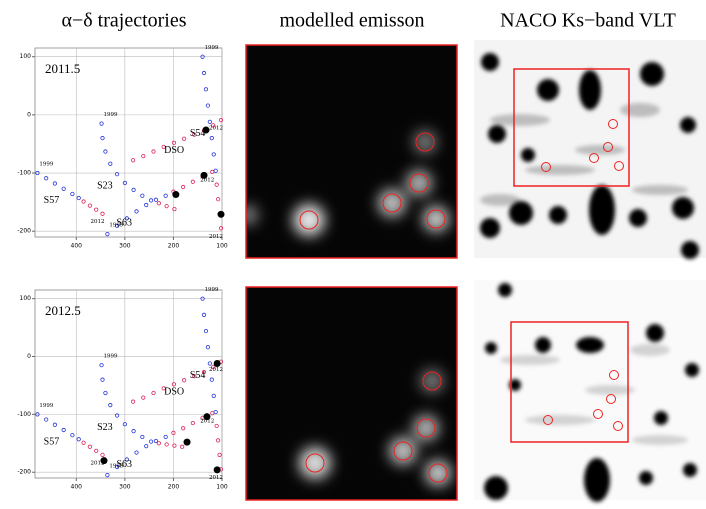 The height and width of the screenshot is (509, 706). What do you see at coordinates (128, 384) in the screenshot?
I see `plot-frame` at bounding box center [128, 384].